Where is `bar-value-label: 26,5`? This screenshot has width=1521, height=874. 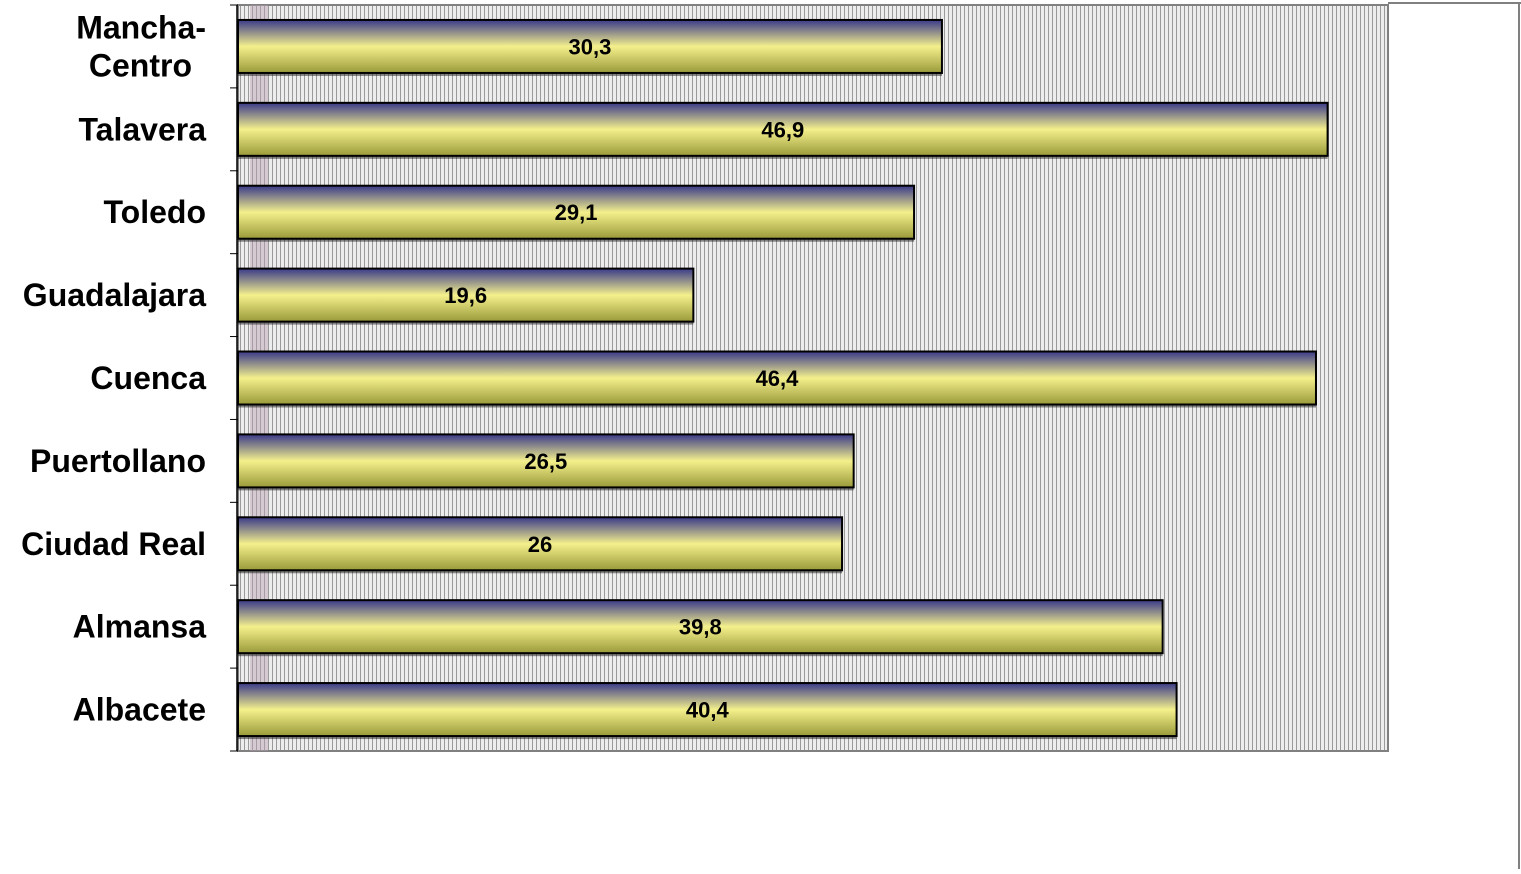 bar-value-label: 26,5 is located at coordinates (545, 461).